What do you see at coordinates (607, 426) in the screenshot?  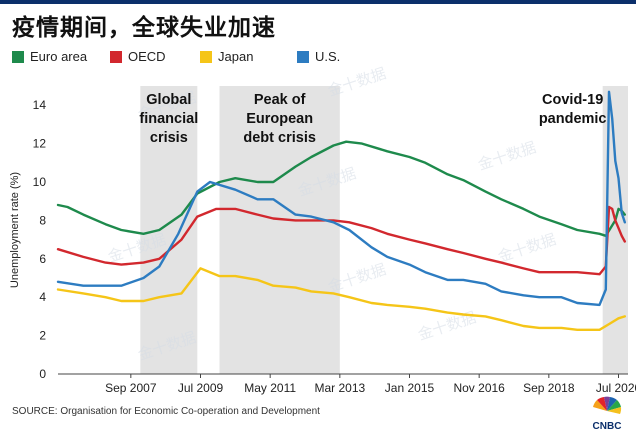 I see `cnbc-logo-text: CNBC` at bounding box center [607, 426].